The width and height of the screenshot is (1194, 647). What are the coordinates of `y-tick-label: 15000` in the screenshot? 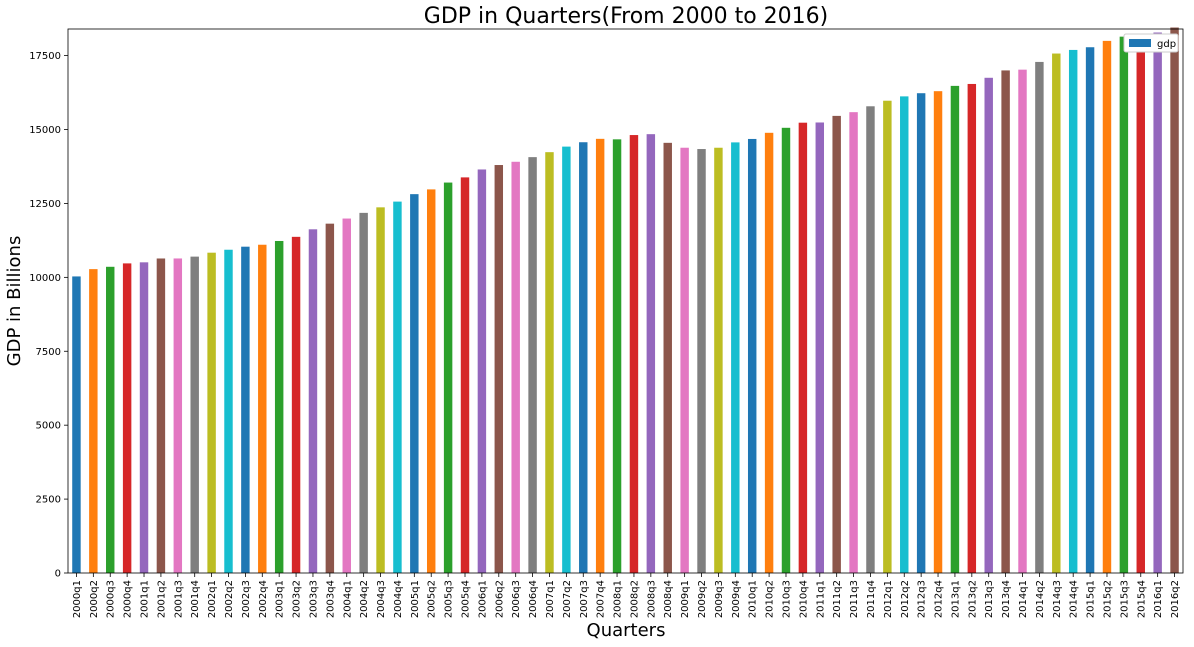 It's located at (45, 130).